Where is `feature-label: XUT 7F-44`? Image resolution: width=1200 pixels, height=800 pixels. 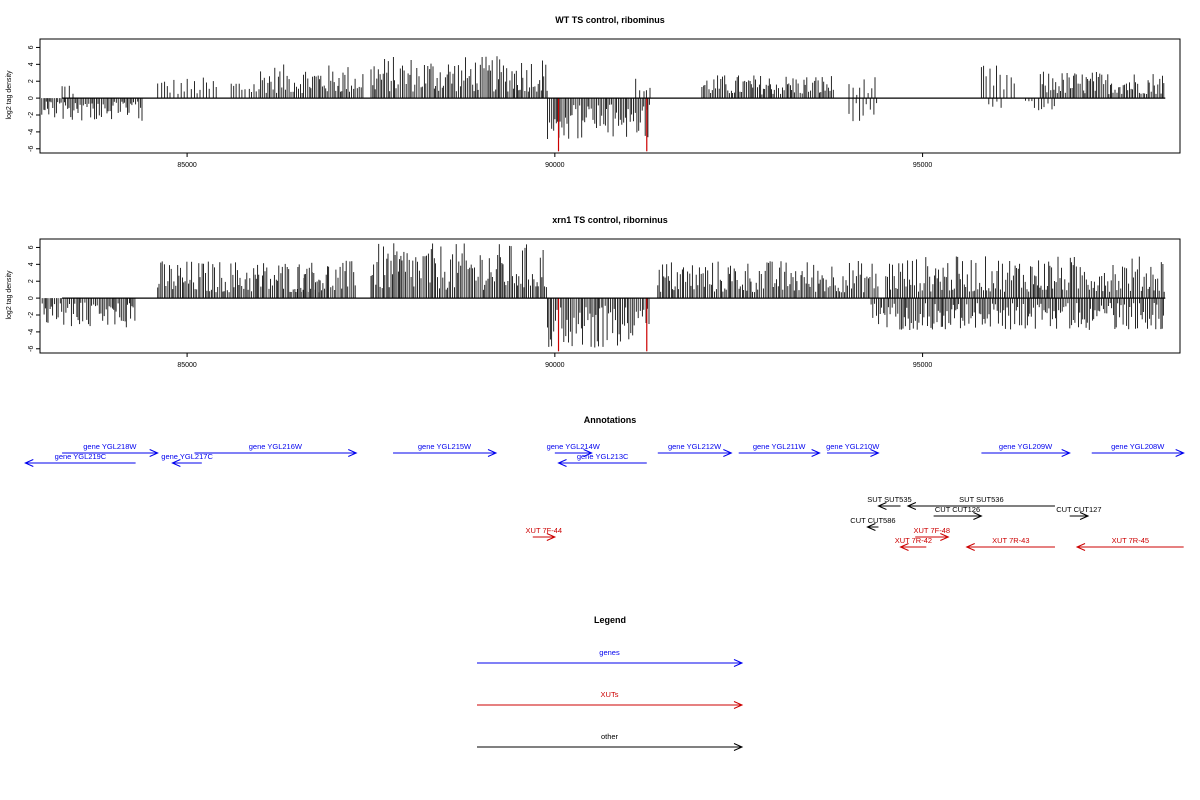 feature-label: XUT 7F-44 is located at coordinates (544, 530).